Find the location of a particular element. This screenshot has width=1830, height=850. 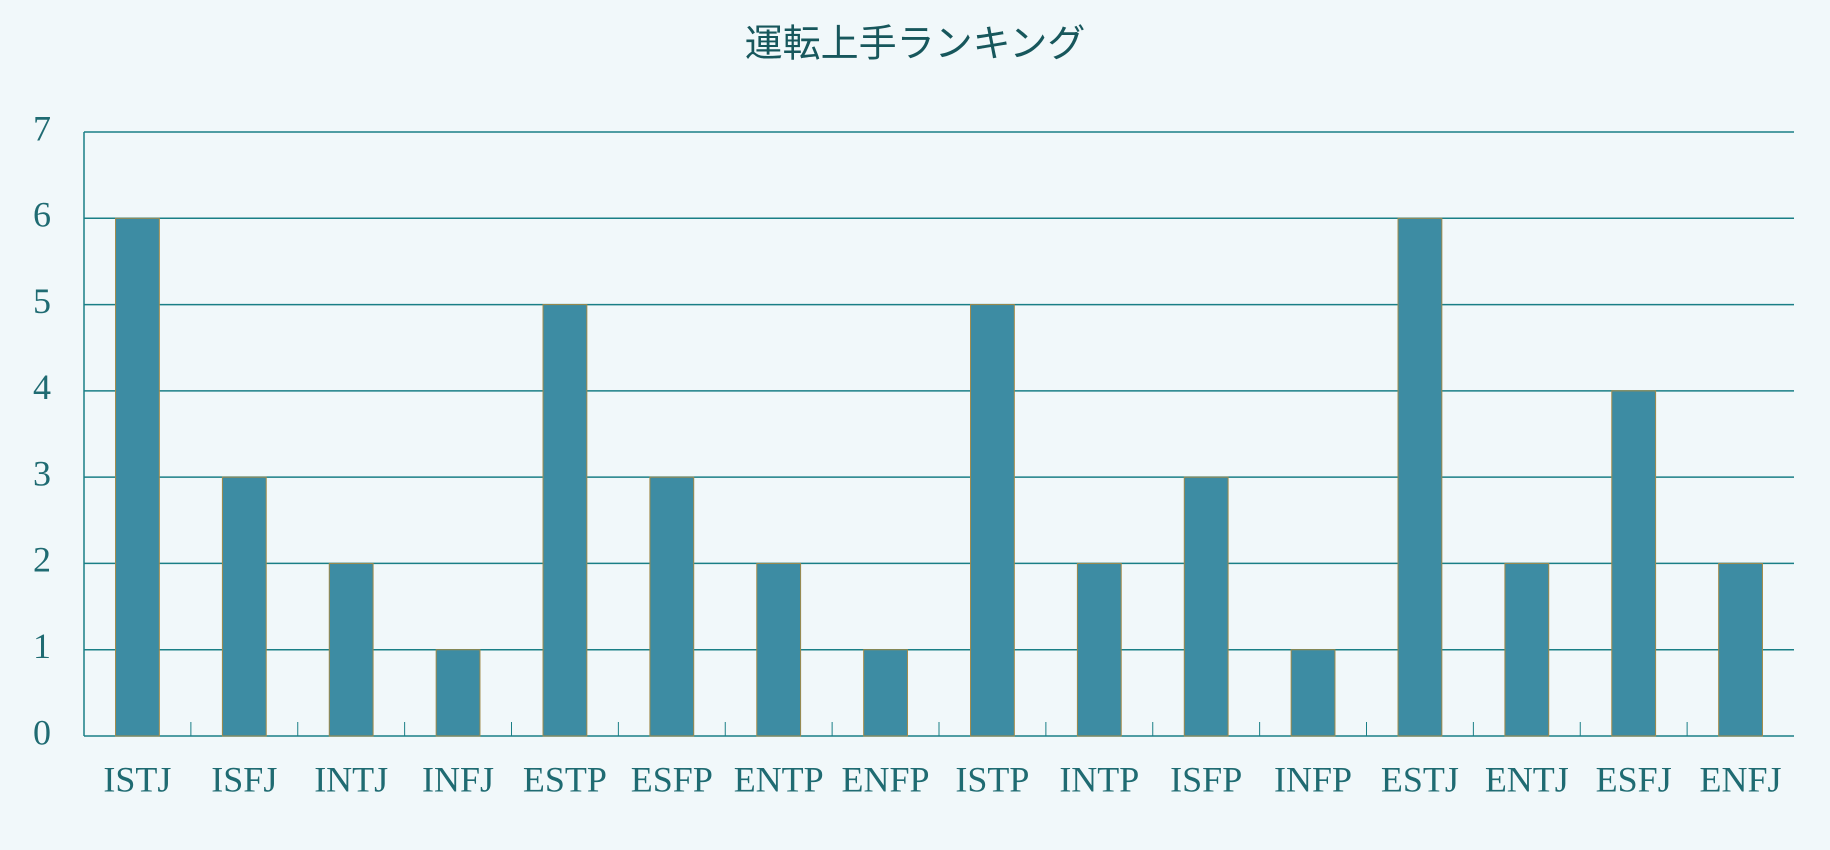

y-tick-label: 1 is located at coordinates (42, 646).